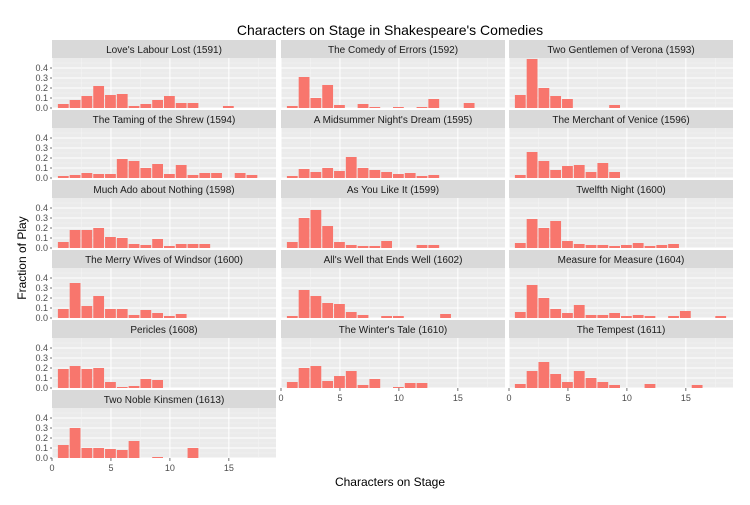 The height and width of the screenshot is (505, 750). Describe the element at coordinates (392, 144) in the screenshot. I see `facet-panel: A Midsummer Night's Dream (1595)` at that location.